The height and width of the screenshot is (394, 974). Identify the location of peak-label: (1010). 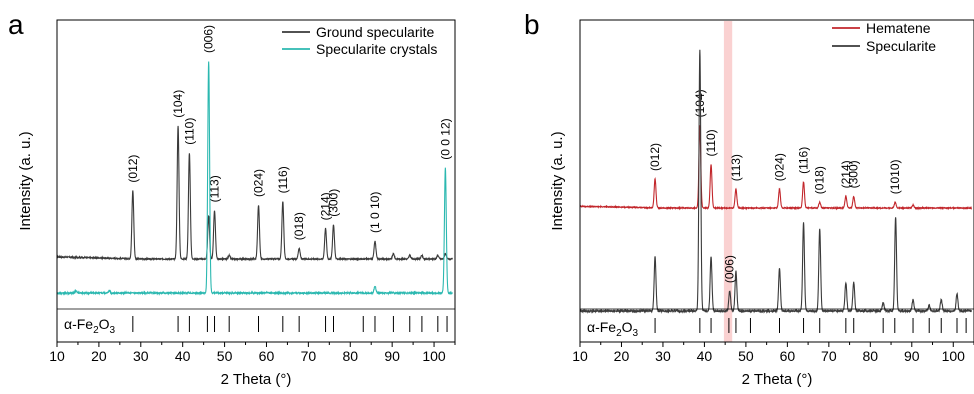
(895, 177).